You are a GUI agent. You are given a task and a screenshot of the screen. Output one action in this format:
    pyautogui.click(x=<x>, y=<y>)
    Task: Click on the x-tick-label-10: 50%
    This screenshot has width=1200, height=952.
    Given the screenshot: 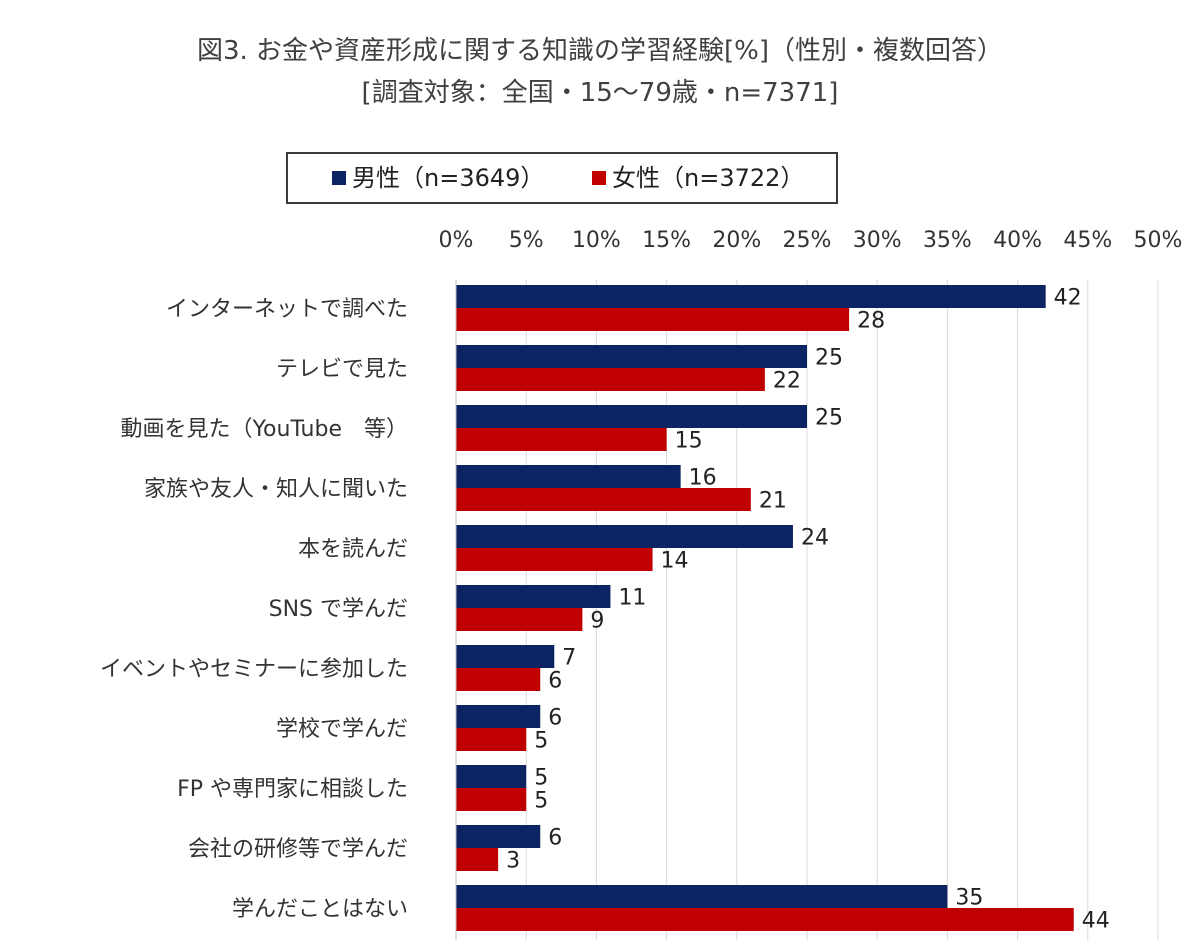 What is the action you would take?
    pyautogui.click(x=1158, y=240)
    